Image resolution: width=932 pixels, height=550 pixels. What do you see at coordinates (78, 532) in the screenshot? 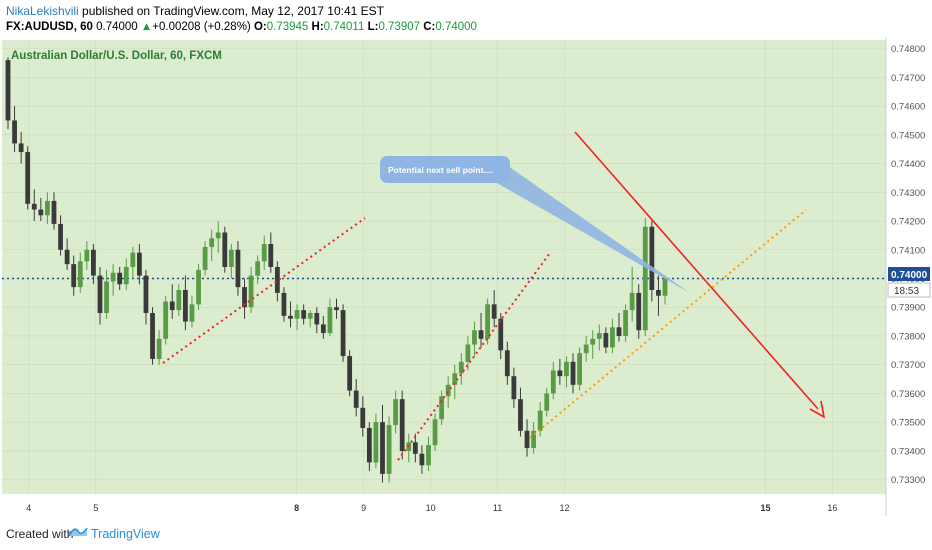
I see `tradingview-logo-icon` at bounding box center [78, 532].